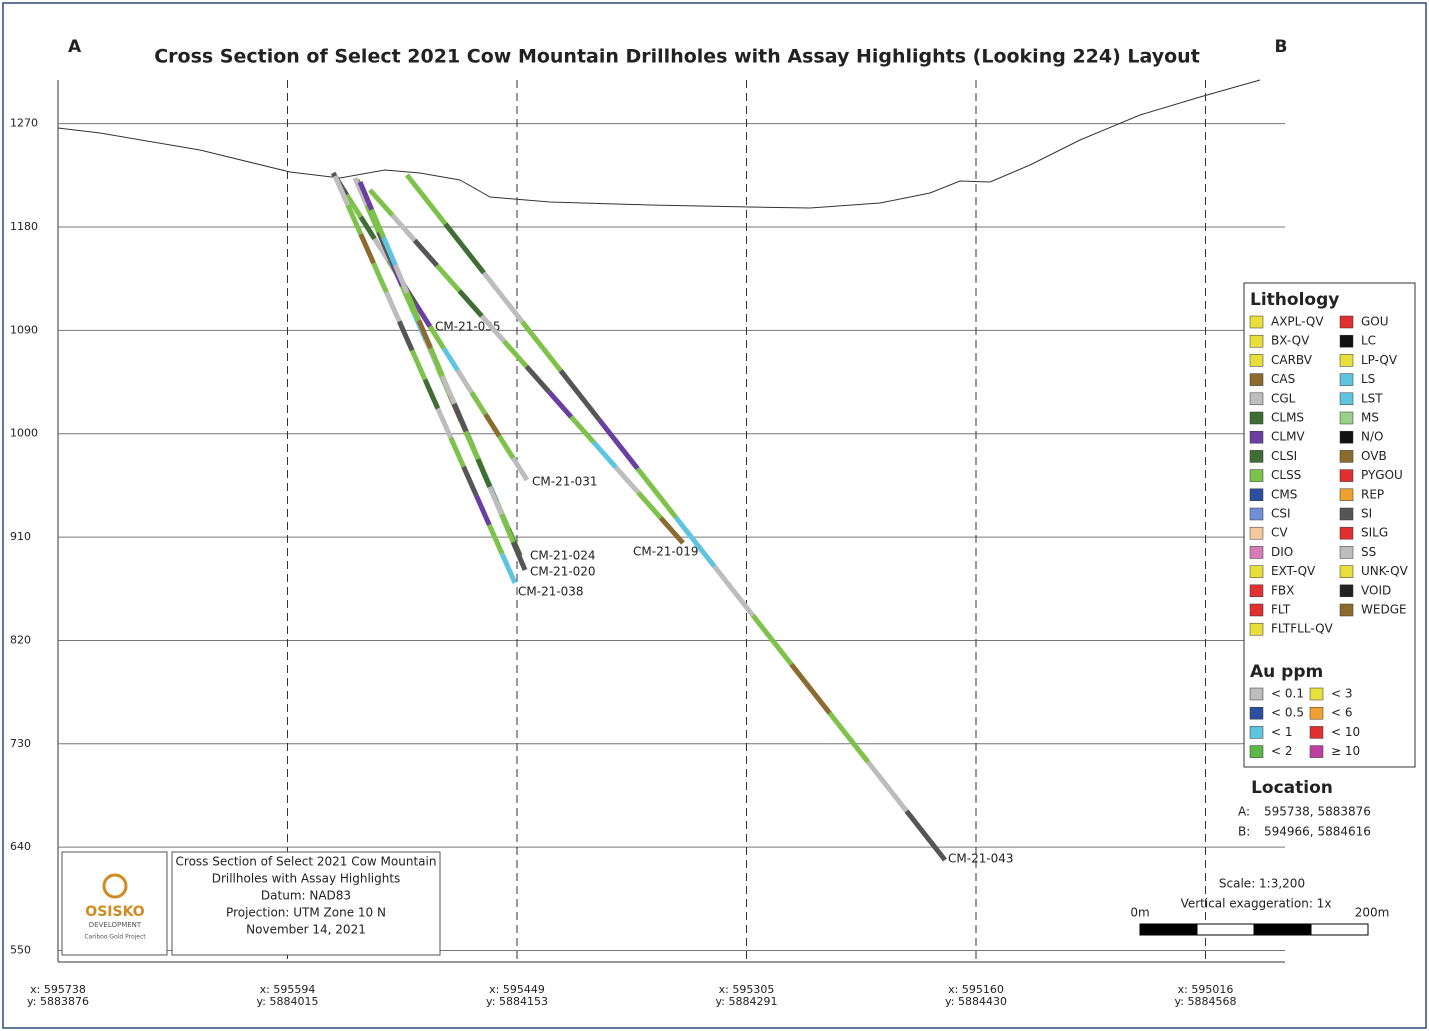 The image size is (1429, 1031). Describe the element at coordinates (1290, 341) in the screenshot. I see `legend-label: BX-QV` at that location.